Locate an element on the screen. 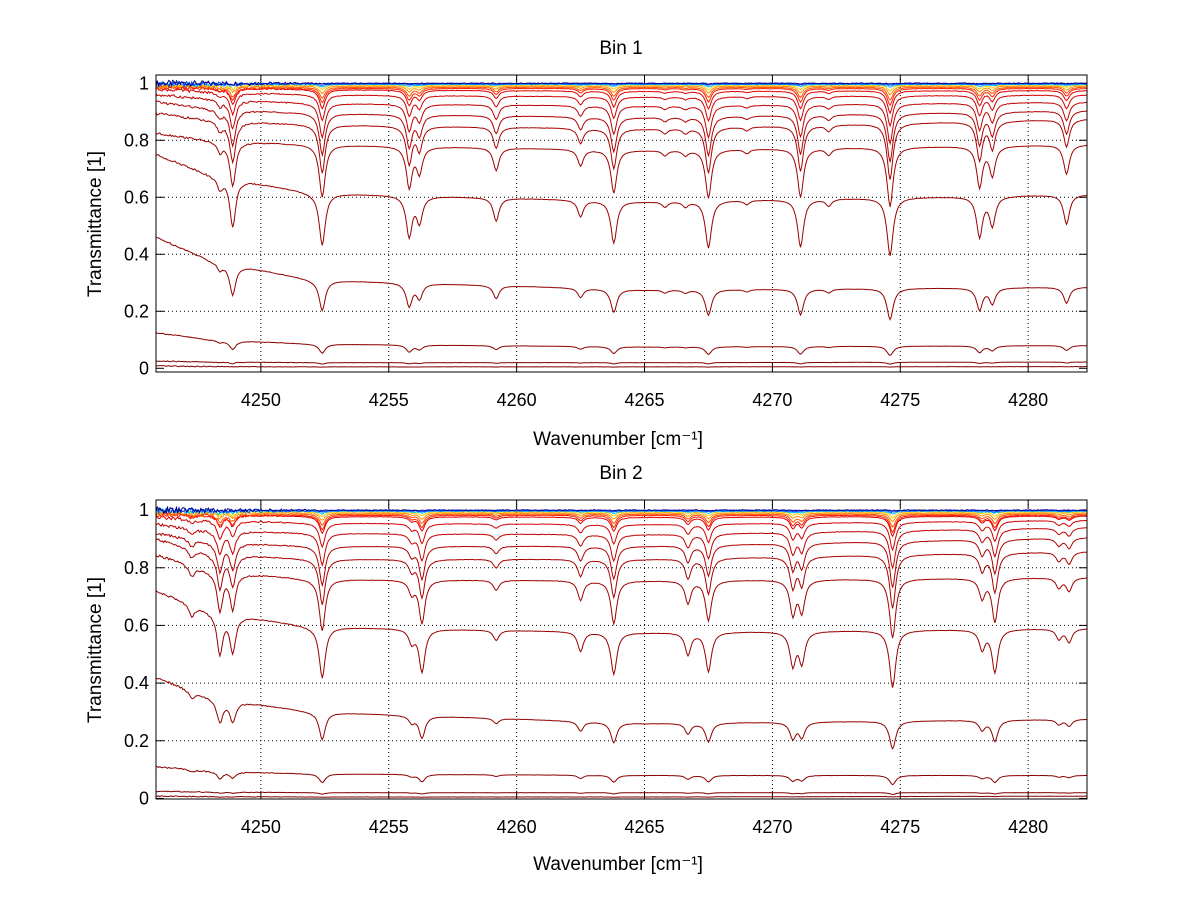 The height and width of the screenshot is (901, 1200). chart-title: Bin 2 is located at coordinates (620, 473).